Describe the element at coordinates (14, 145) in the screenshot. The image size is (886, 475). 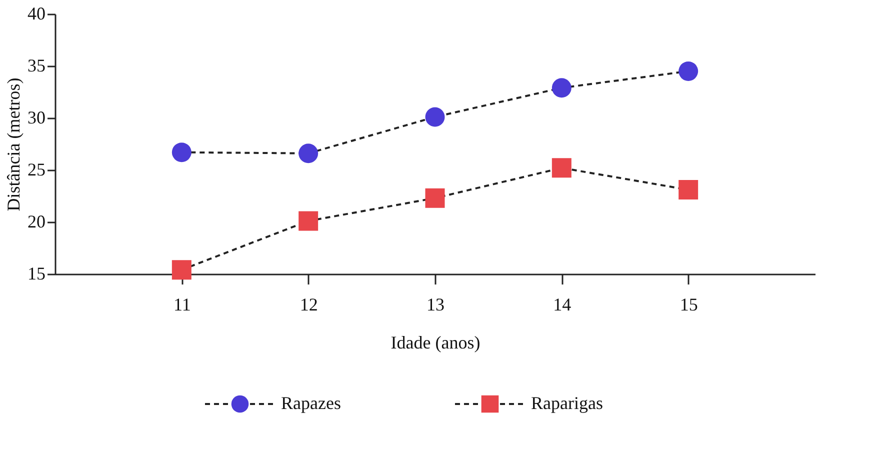
I see `y-axis-title: Distância (metros)` at that location.